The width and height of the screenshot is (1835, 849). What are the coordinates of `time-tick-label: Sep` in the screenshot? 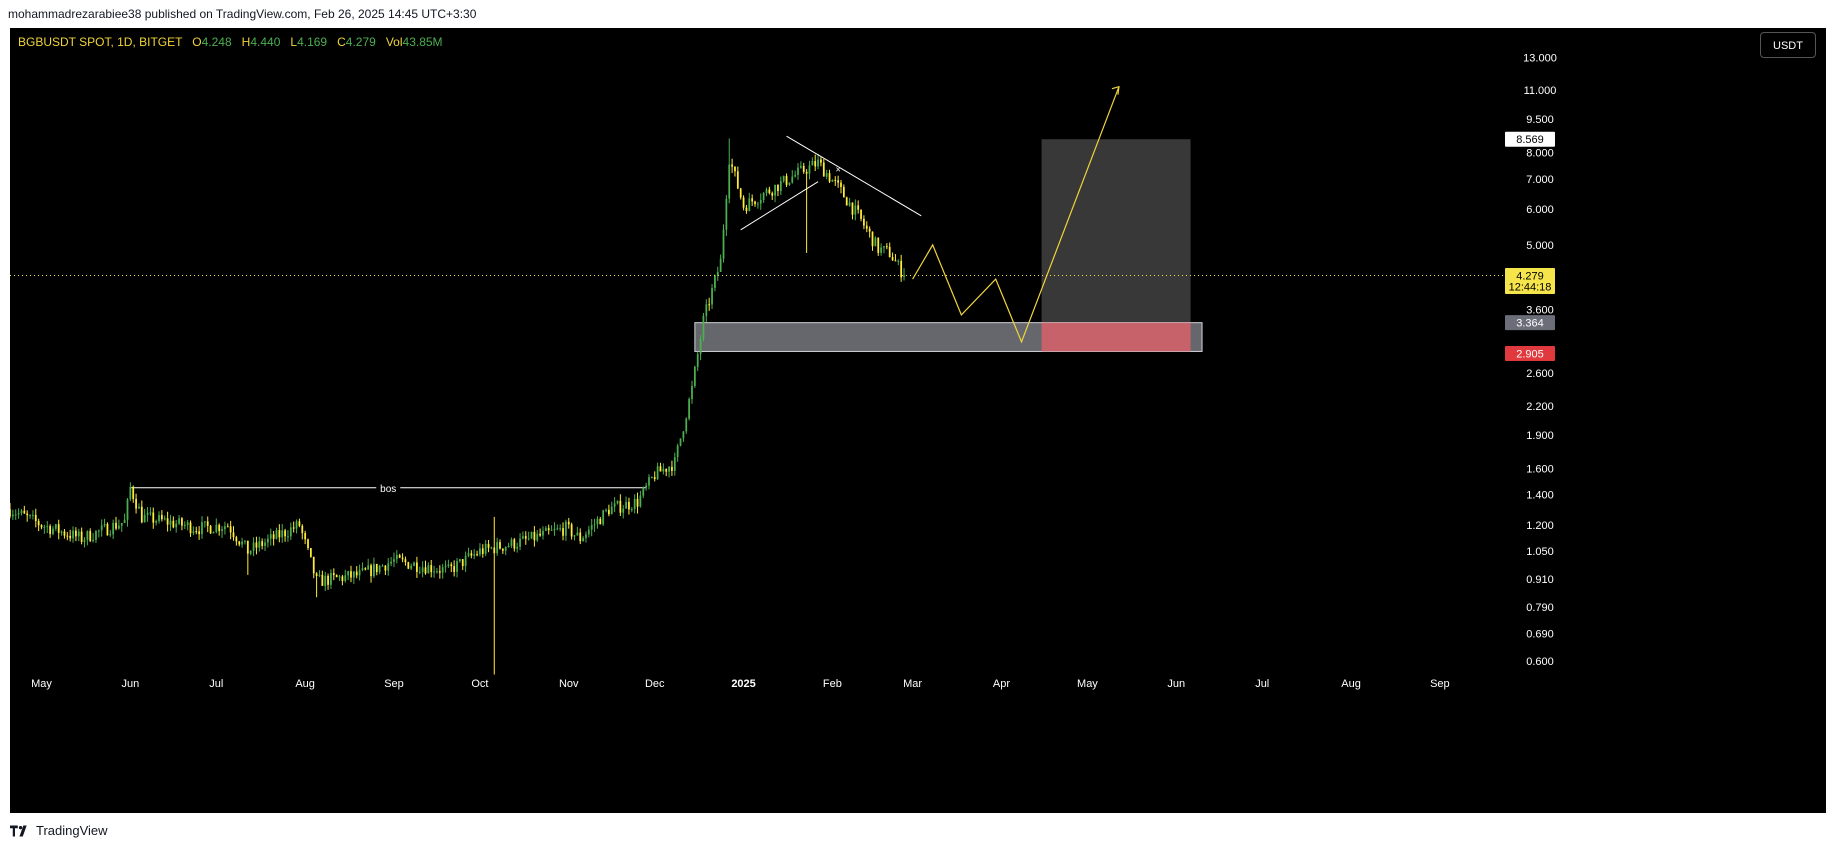 It's located at (1440, 684).